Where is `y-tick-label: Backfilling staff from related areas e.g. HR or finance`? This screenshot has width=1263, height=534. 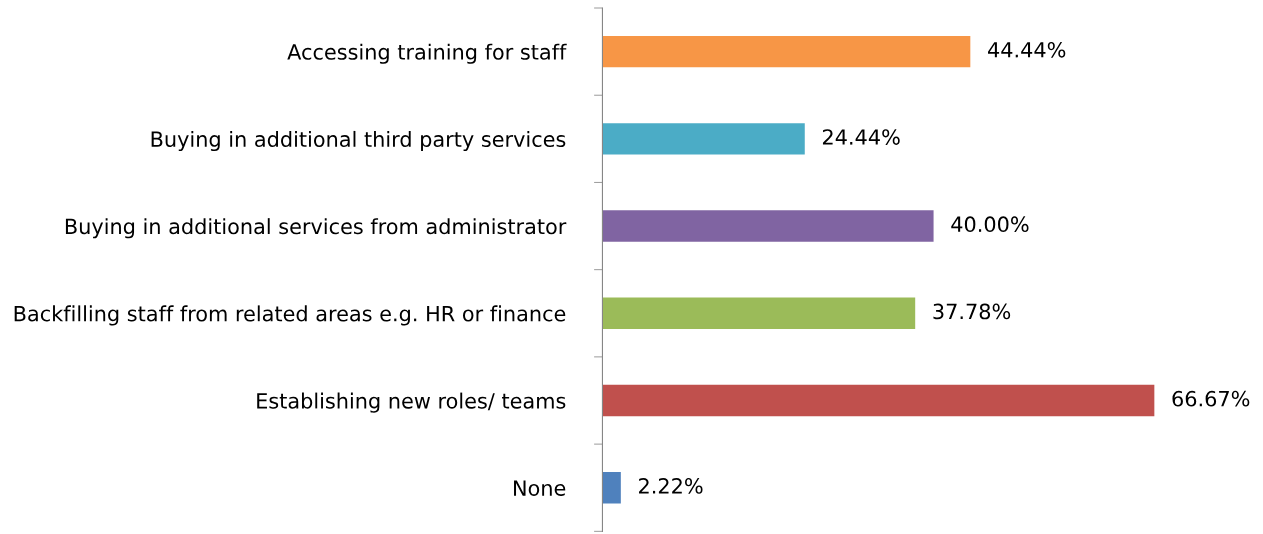 y-tick-label: Backfilling staff from related areas e.g. HR or finance is located at coordinates (290, 315).